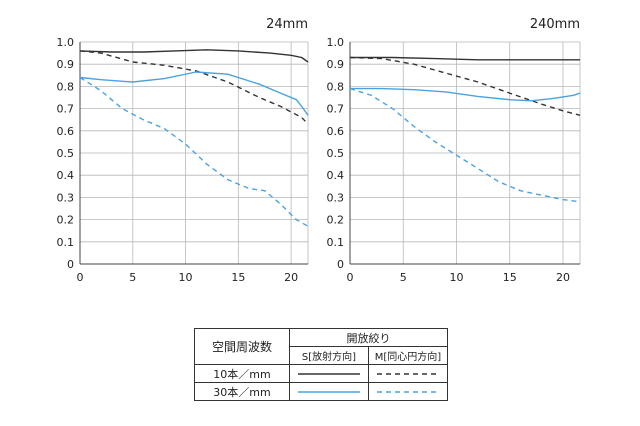 This screenshot has width=640, height=426. Describe the element at coordinates (66, 242) in the screenshot. I see `24mm-y-tick-label: 0.1` at that location.